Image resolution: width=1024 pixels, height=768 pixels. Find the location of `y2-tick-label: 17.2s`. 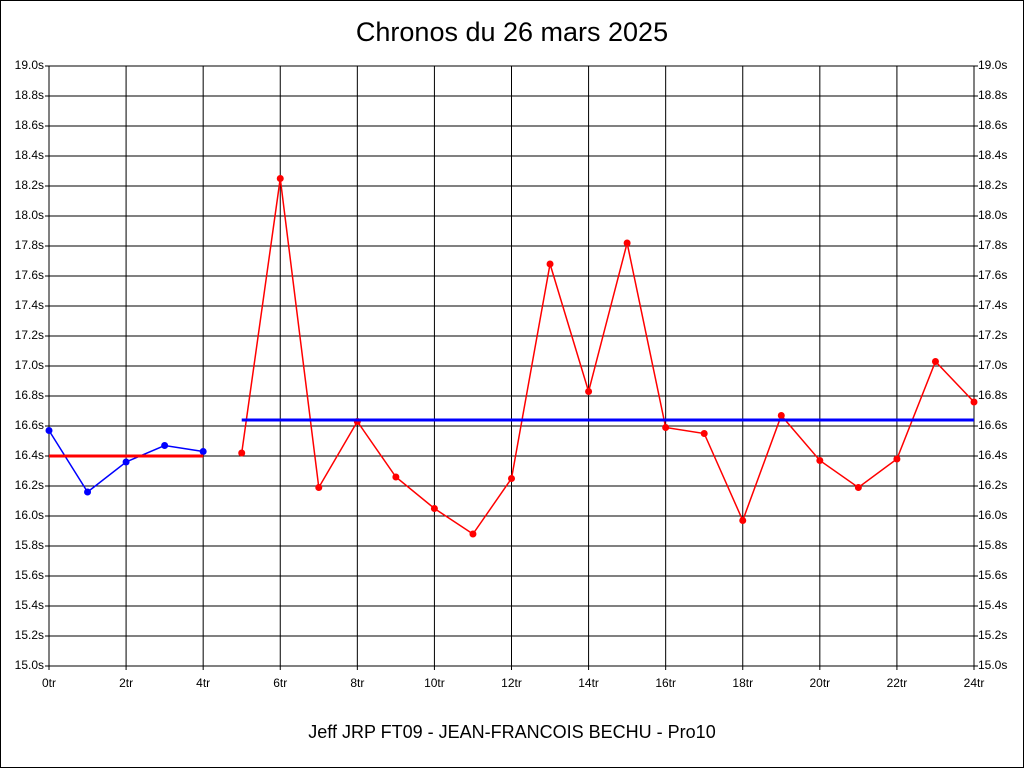

y2-tick-label: 17.2s is located at coordinates (992, 335).